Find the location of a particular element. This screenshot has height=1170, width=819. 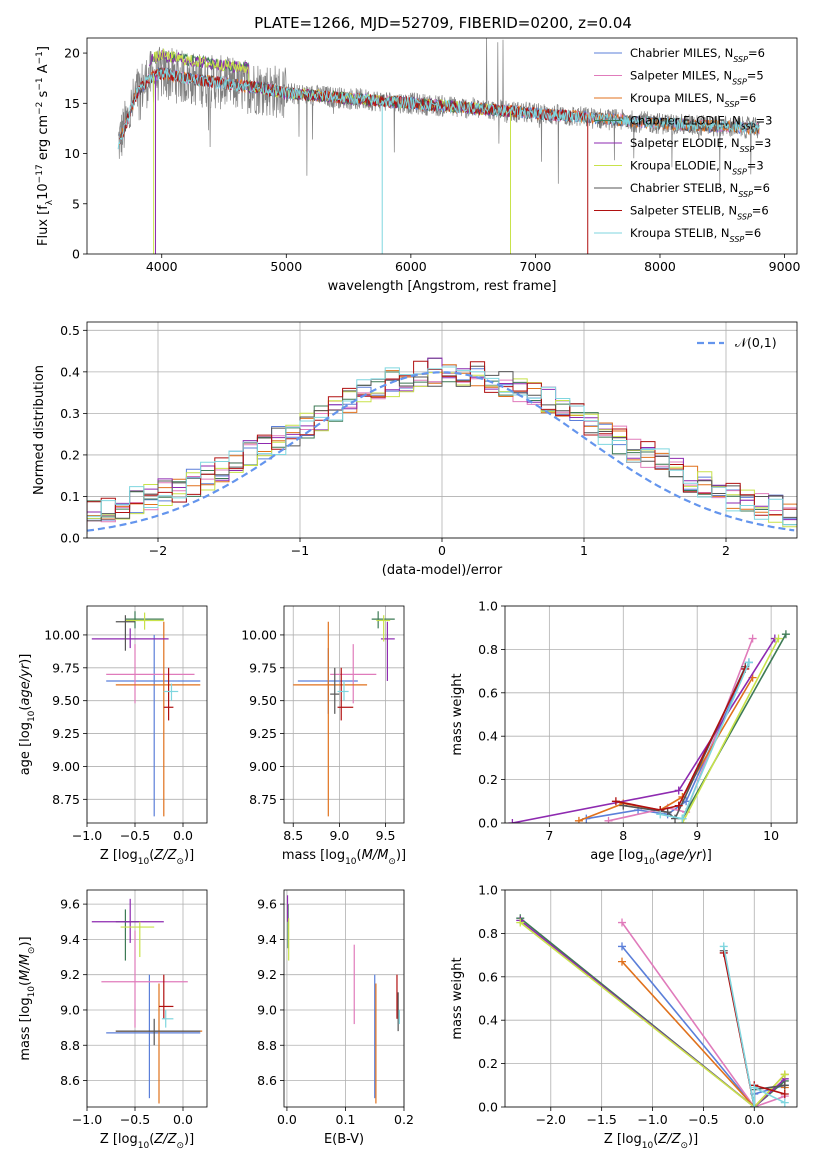

y-axis-label-part: ⊙ is located at coordinates (32, 951).